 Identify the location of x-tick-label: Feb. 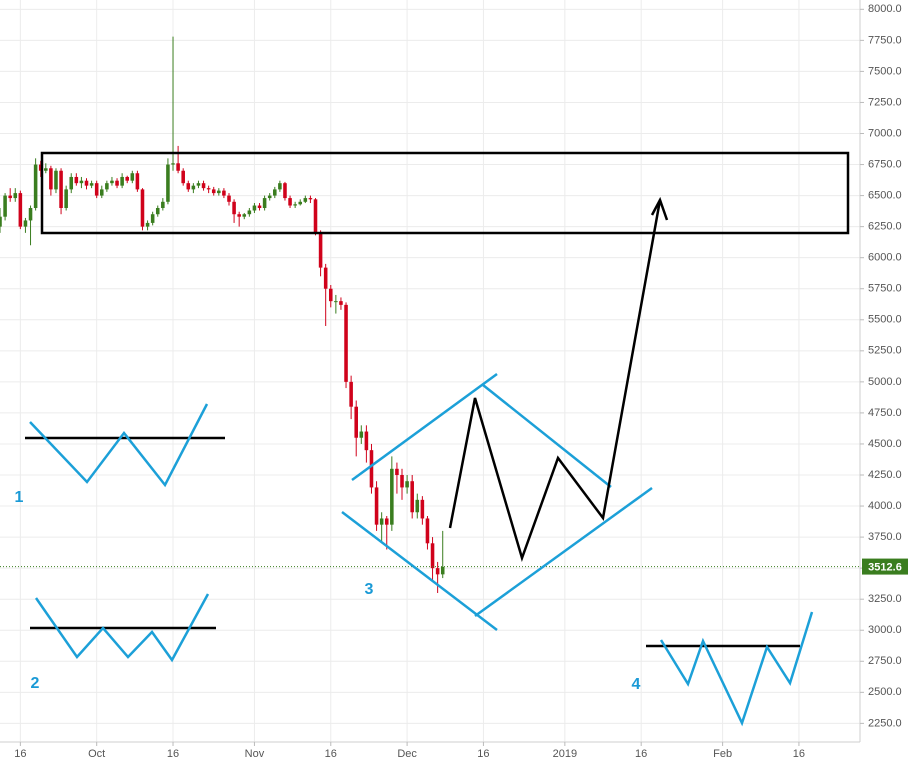
(722, 754).